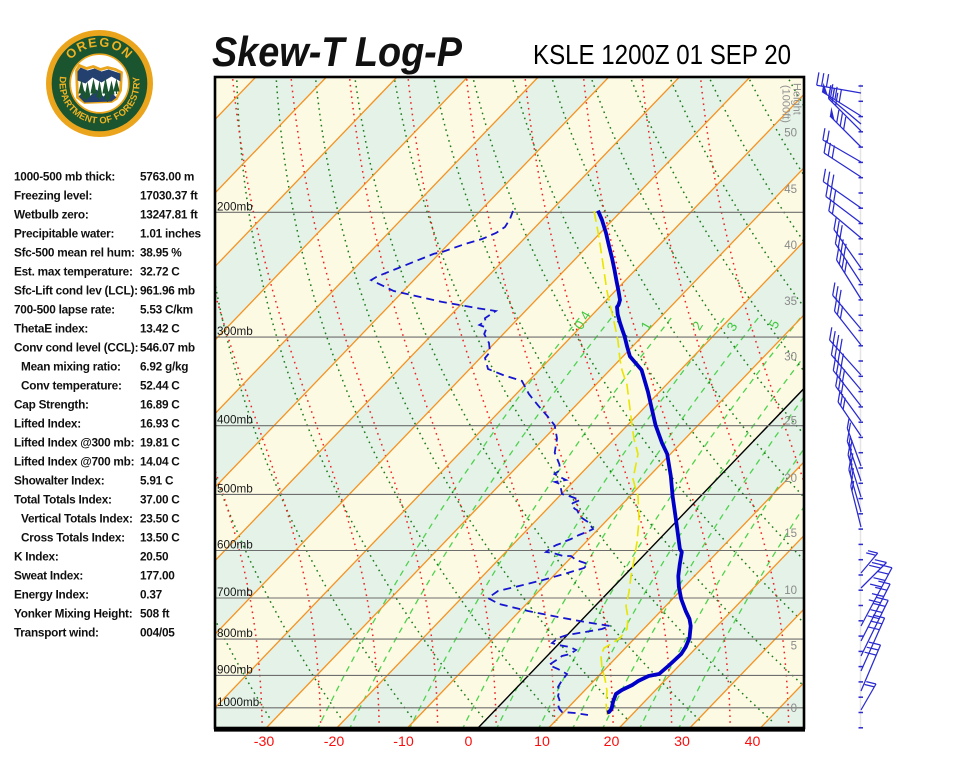  I want to click on svg-text: Cross Totals Index:, so click(73, 537).